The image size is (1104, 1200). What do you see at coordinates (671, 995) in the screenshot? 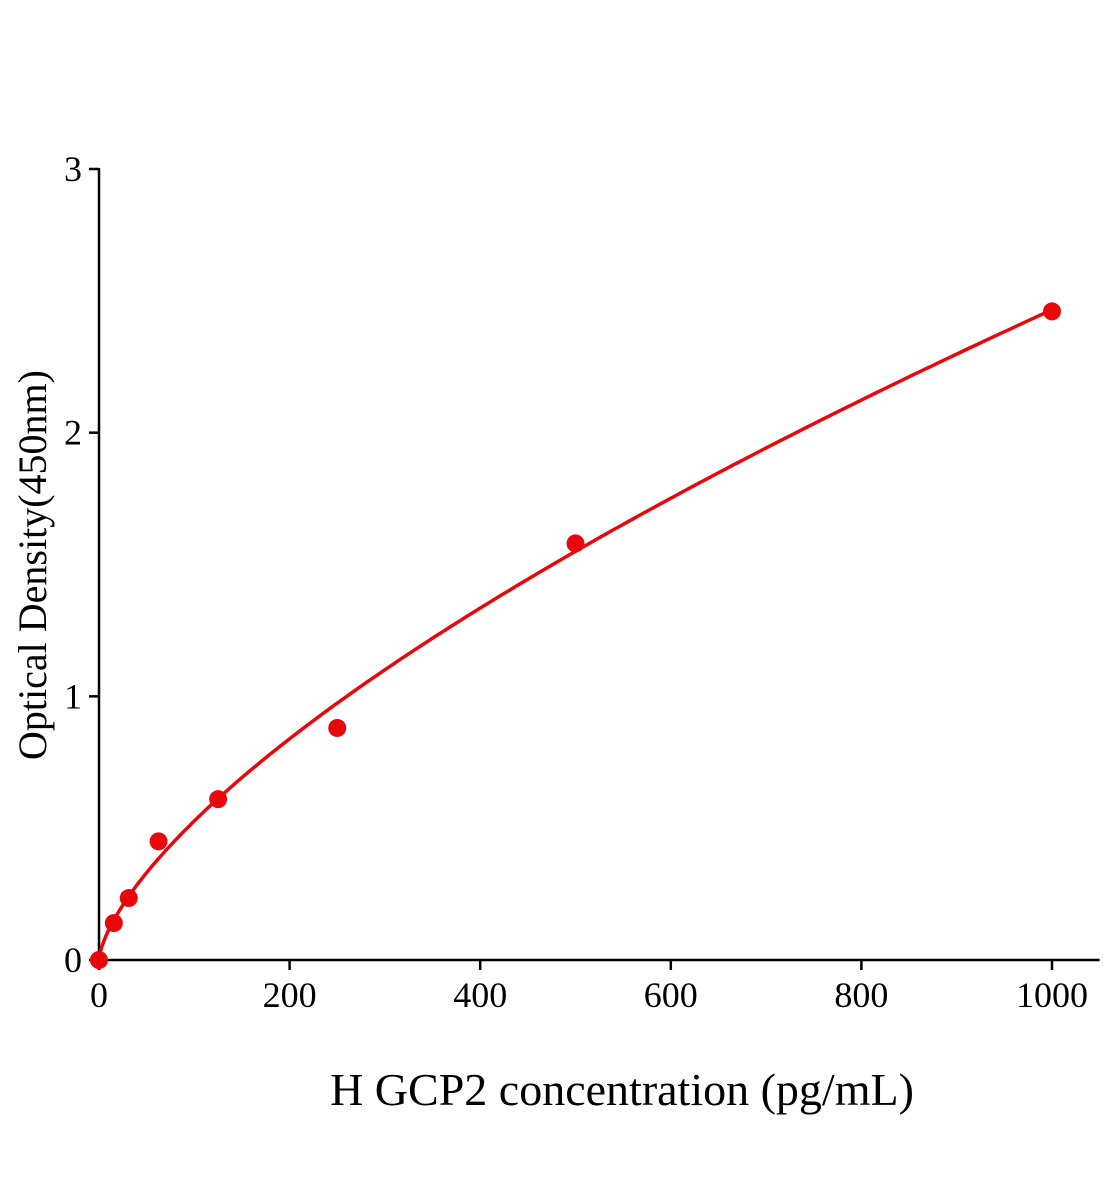
I see `x-tick-label: 600` at bounding box center [671, 995].